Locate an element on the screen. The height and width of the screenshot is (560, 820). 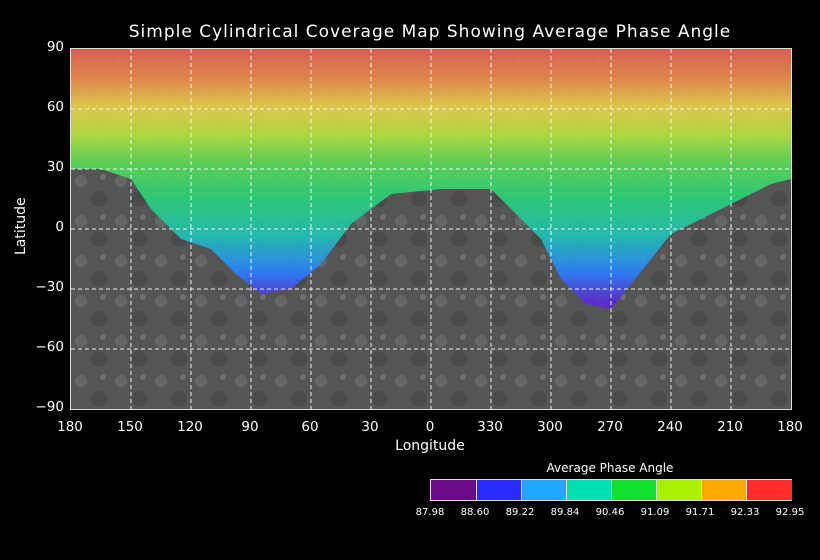
lon-tick-label: 240 is located at coordinates (670, 427).